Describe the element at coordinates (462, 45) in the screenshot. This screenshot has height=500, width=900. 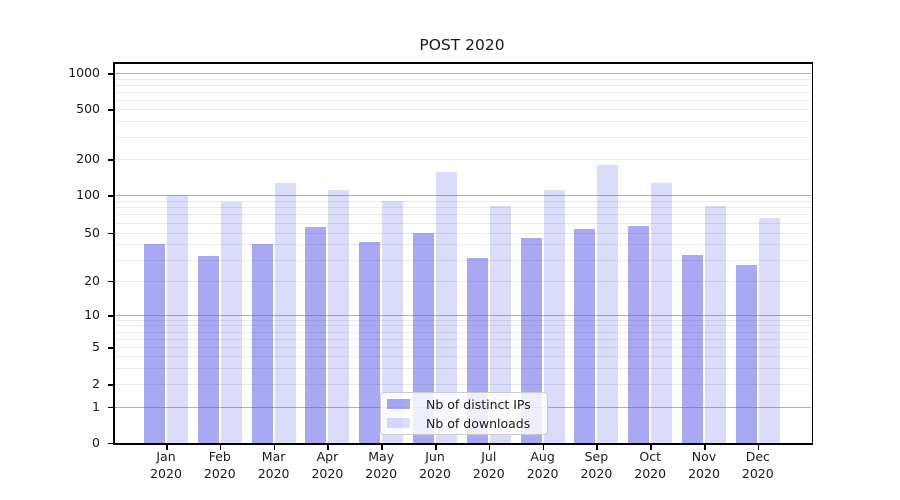
I see `chart-title: POST 2020` at that location.